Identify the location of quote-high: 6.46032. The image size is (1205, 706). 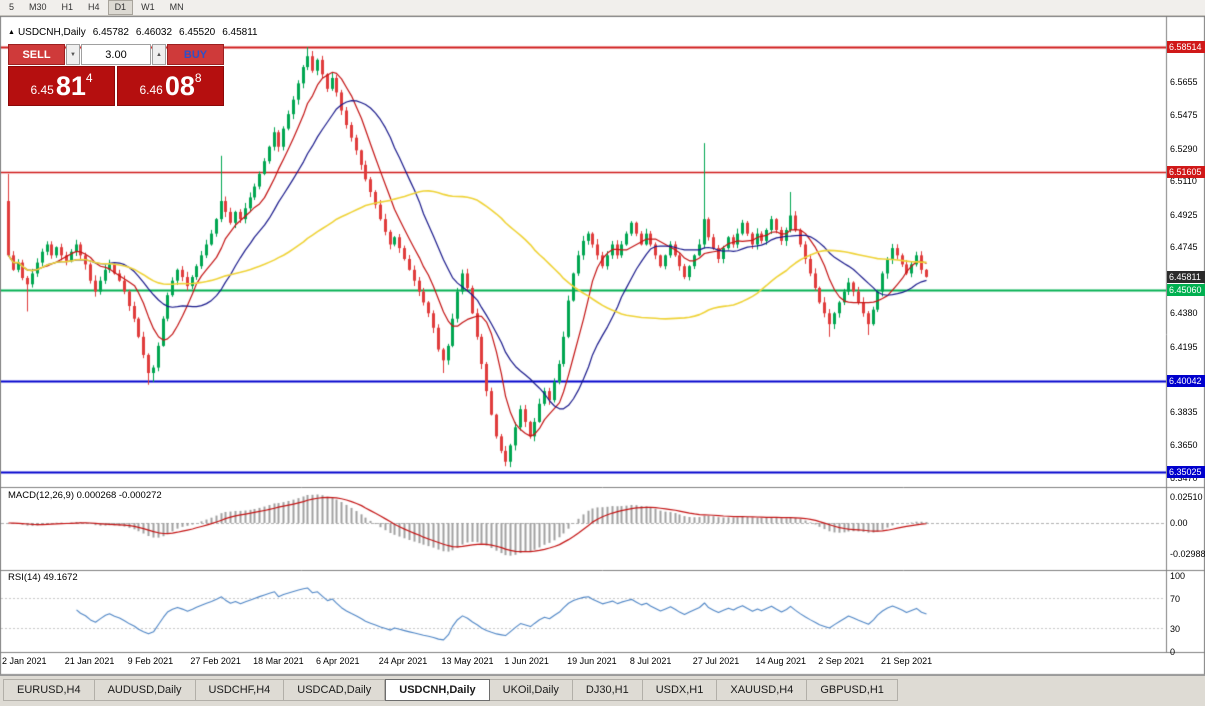
(154, 32).